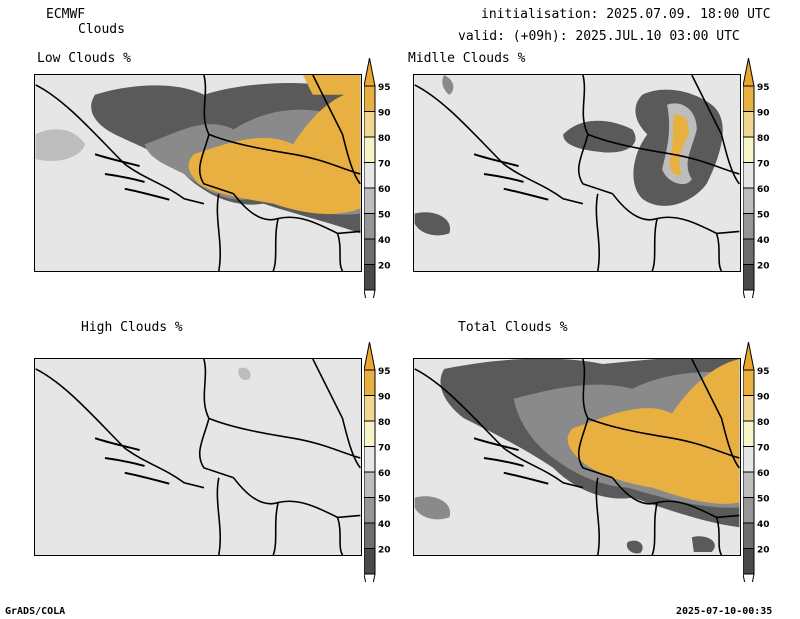 This screenshot has width=800, height=619. I want to click on high-clouds-title: High Clouds %, so click(132, 327).